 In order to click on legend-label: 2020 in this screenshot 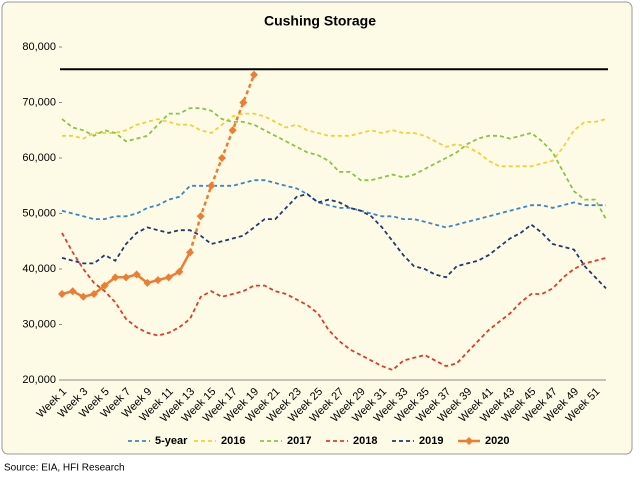, I will do `click(497, 441)`.